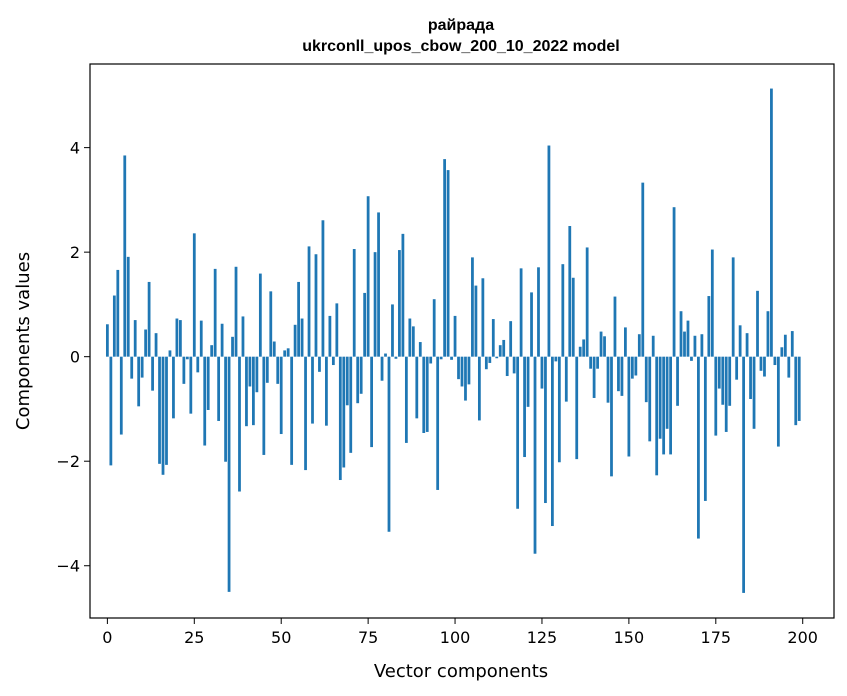 The height and width of the screenshot is (696, 847). What do you see at coordinates (716, 637) in the screenshot?
I see `x-tick-label: 175` at bounding box center [716, 637].